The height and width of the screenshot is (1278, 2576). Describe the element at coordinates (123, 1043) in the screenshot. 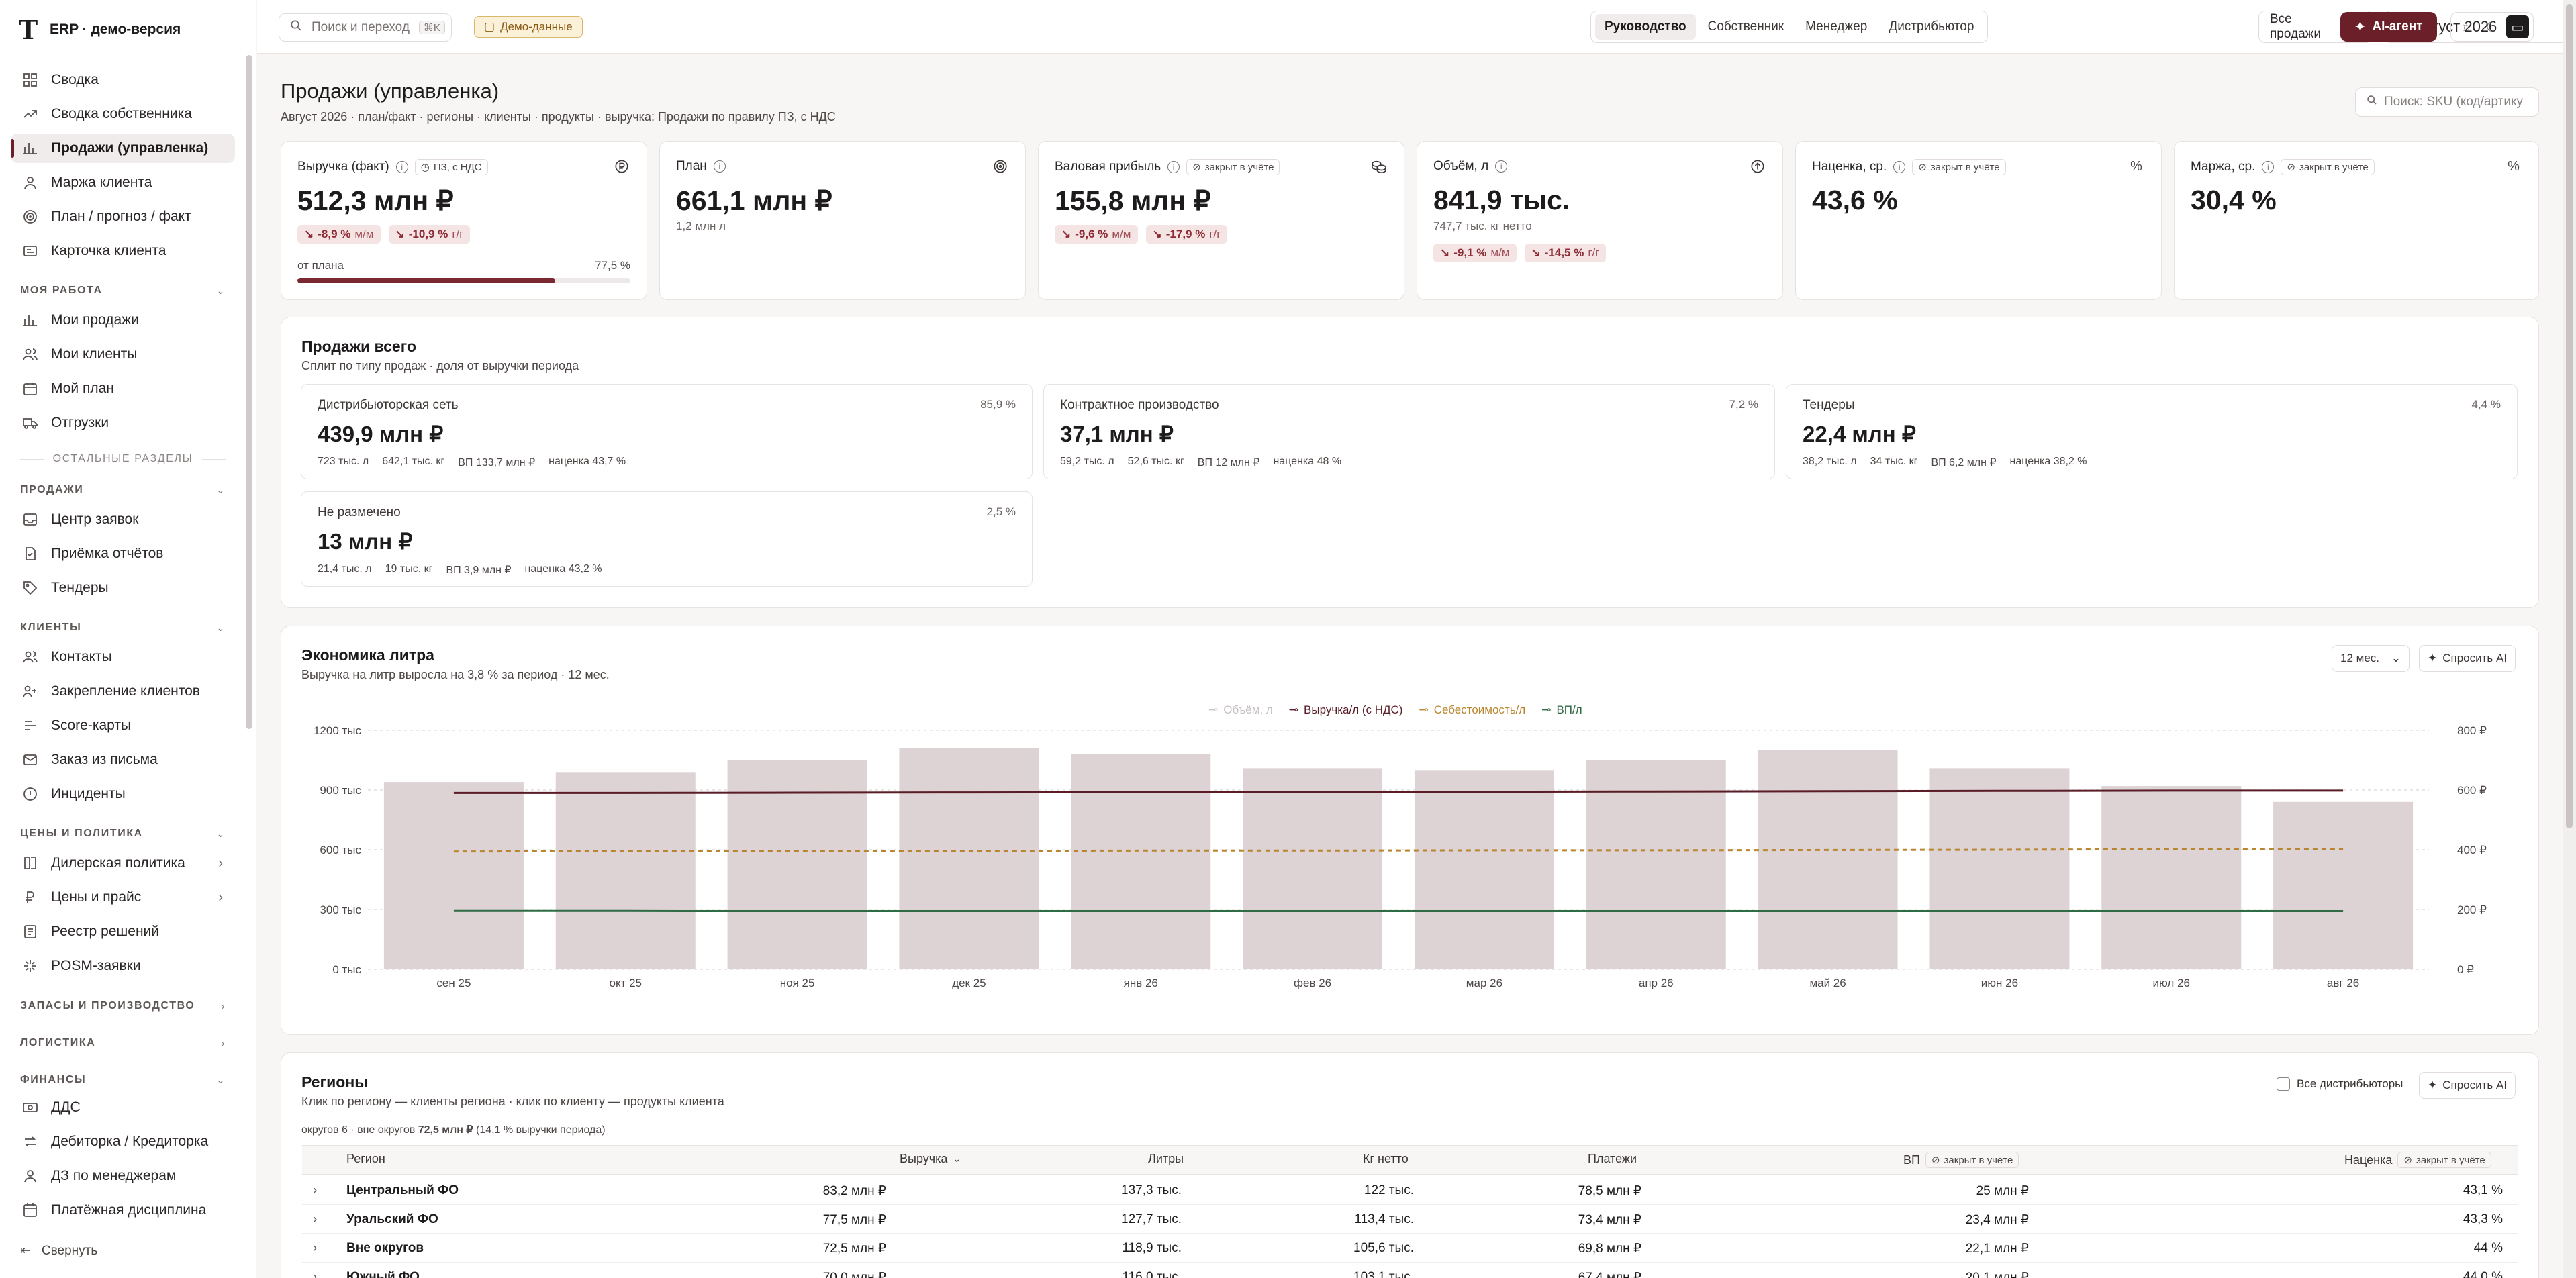

I see `section-logistics: ЛОГИСТИКА ›` at that location.